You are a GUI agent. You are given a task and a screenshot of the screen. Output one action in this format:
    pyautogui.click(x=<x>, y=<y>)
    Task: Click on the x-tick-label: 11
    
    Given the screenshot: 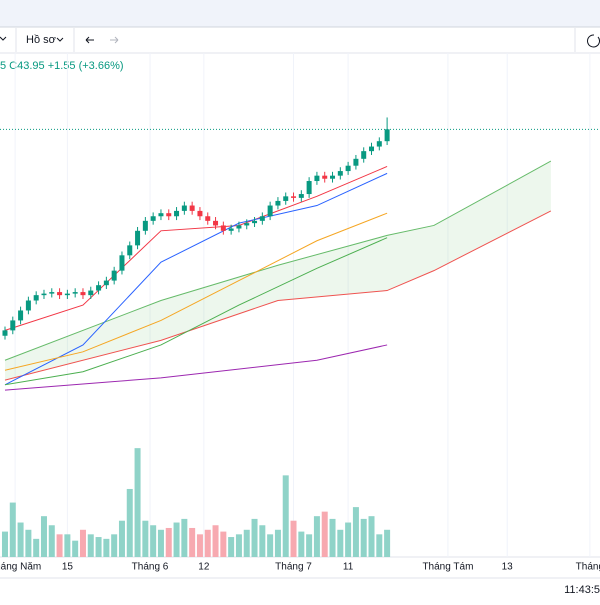 What is the action you would take?
    pyautogui.click(x=348, y=567)
    